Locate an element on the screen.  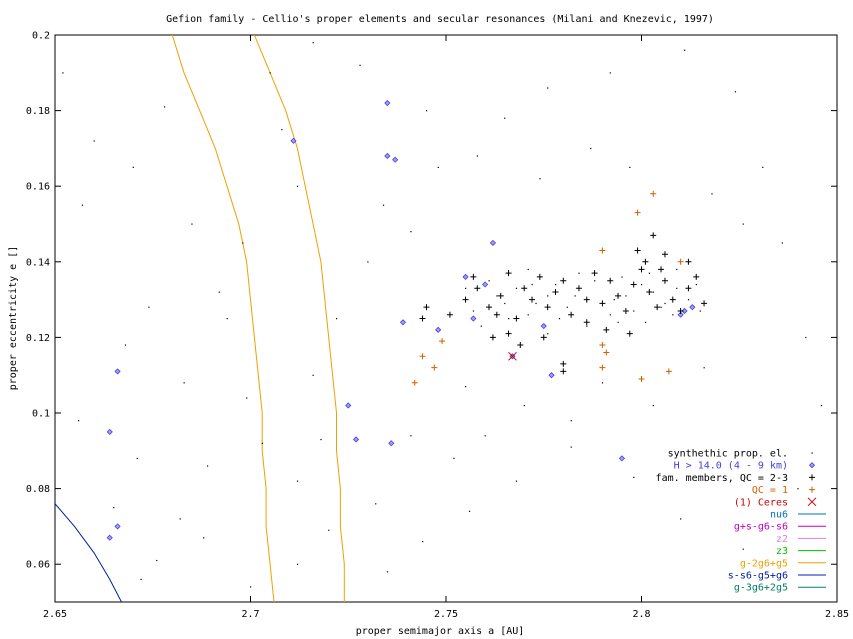
x-tick-label: 2.7 is located at coordinates (250, 614).